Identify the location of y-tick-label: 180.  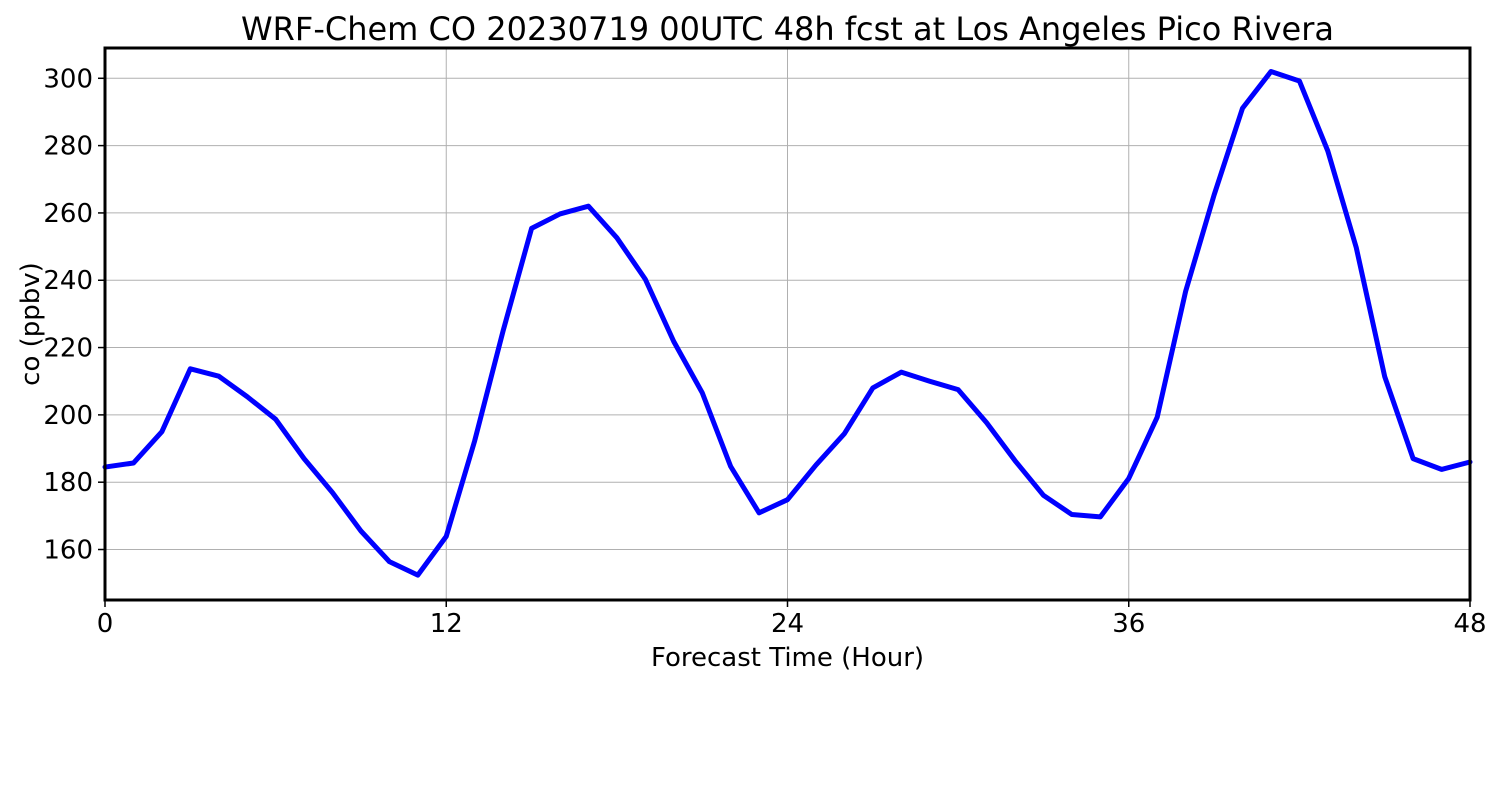
(68, 483).